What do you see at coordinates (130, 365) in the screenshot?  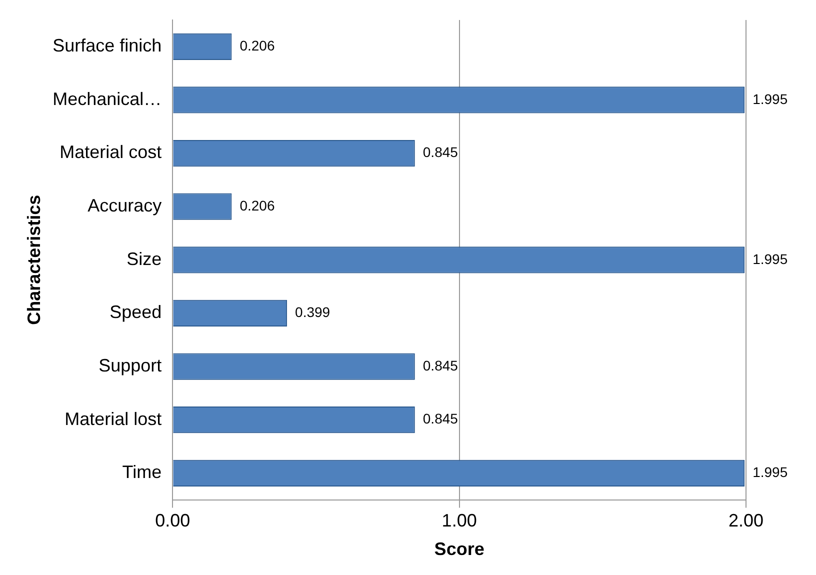 I see `y-tick-label: Support` at bounding box center [130, 365].